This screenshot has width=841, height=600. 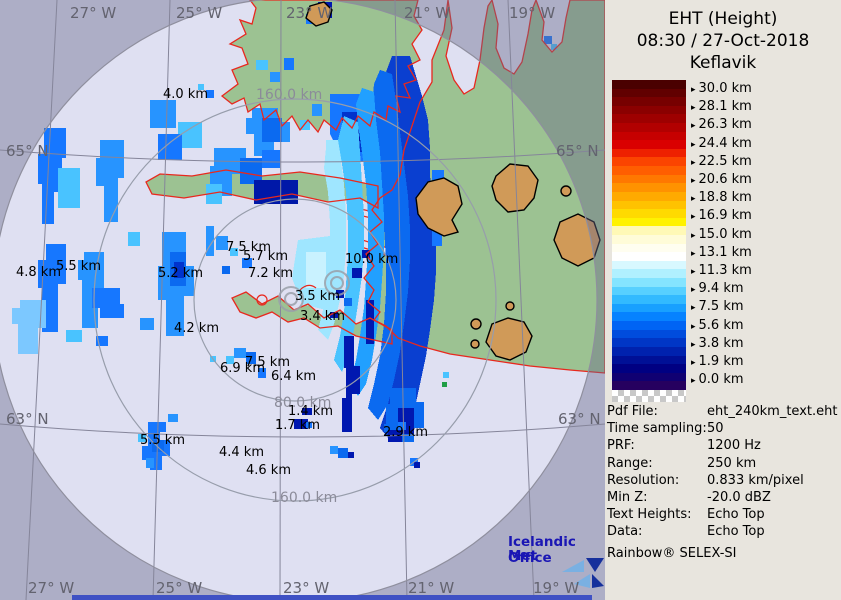 I want to click on coordinate-label: 63° N, so click(x=27, y=419).